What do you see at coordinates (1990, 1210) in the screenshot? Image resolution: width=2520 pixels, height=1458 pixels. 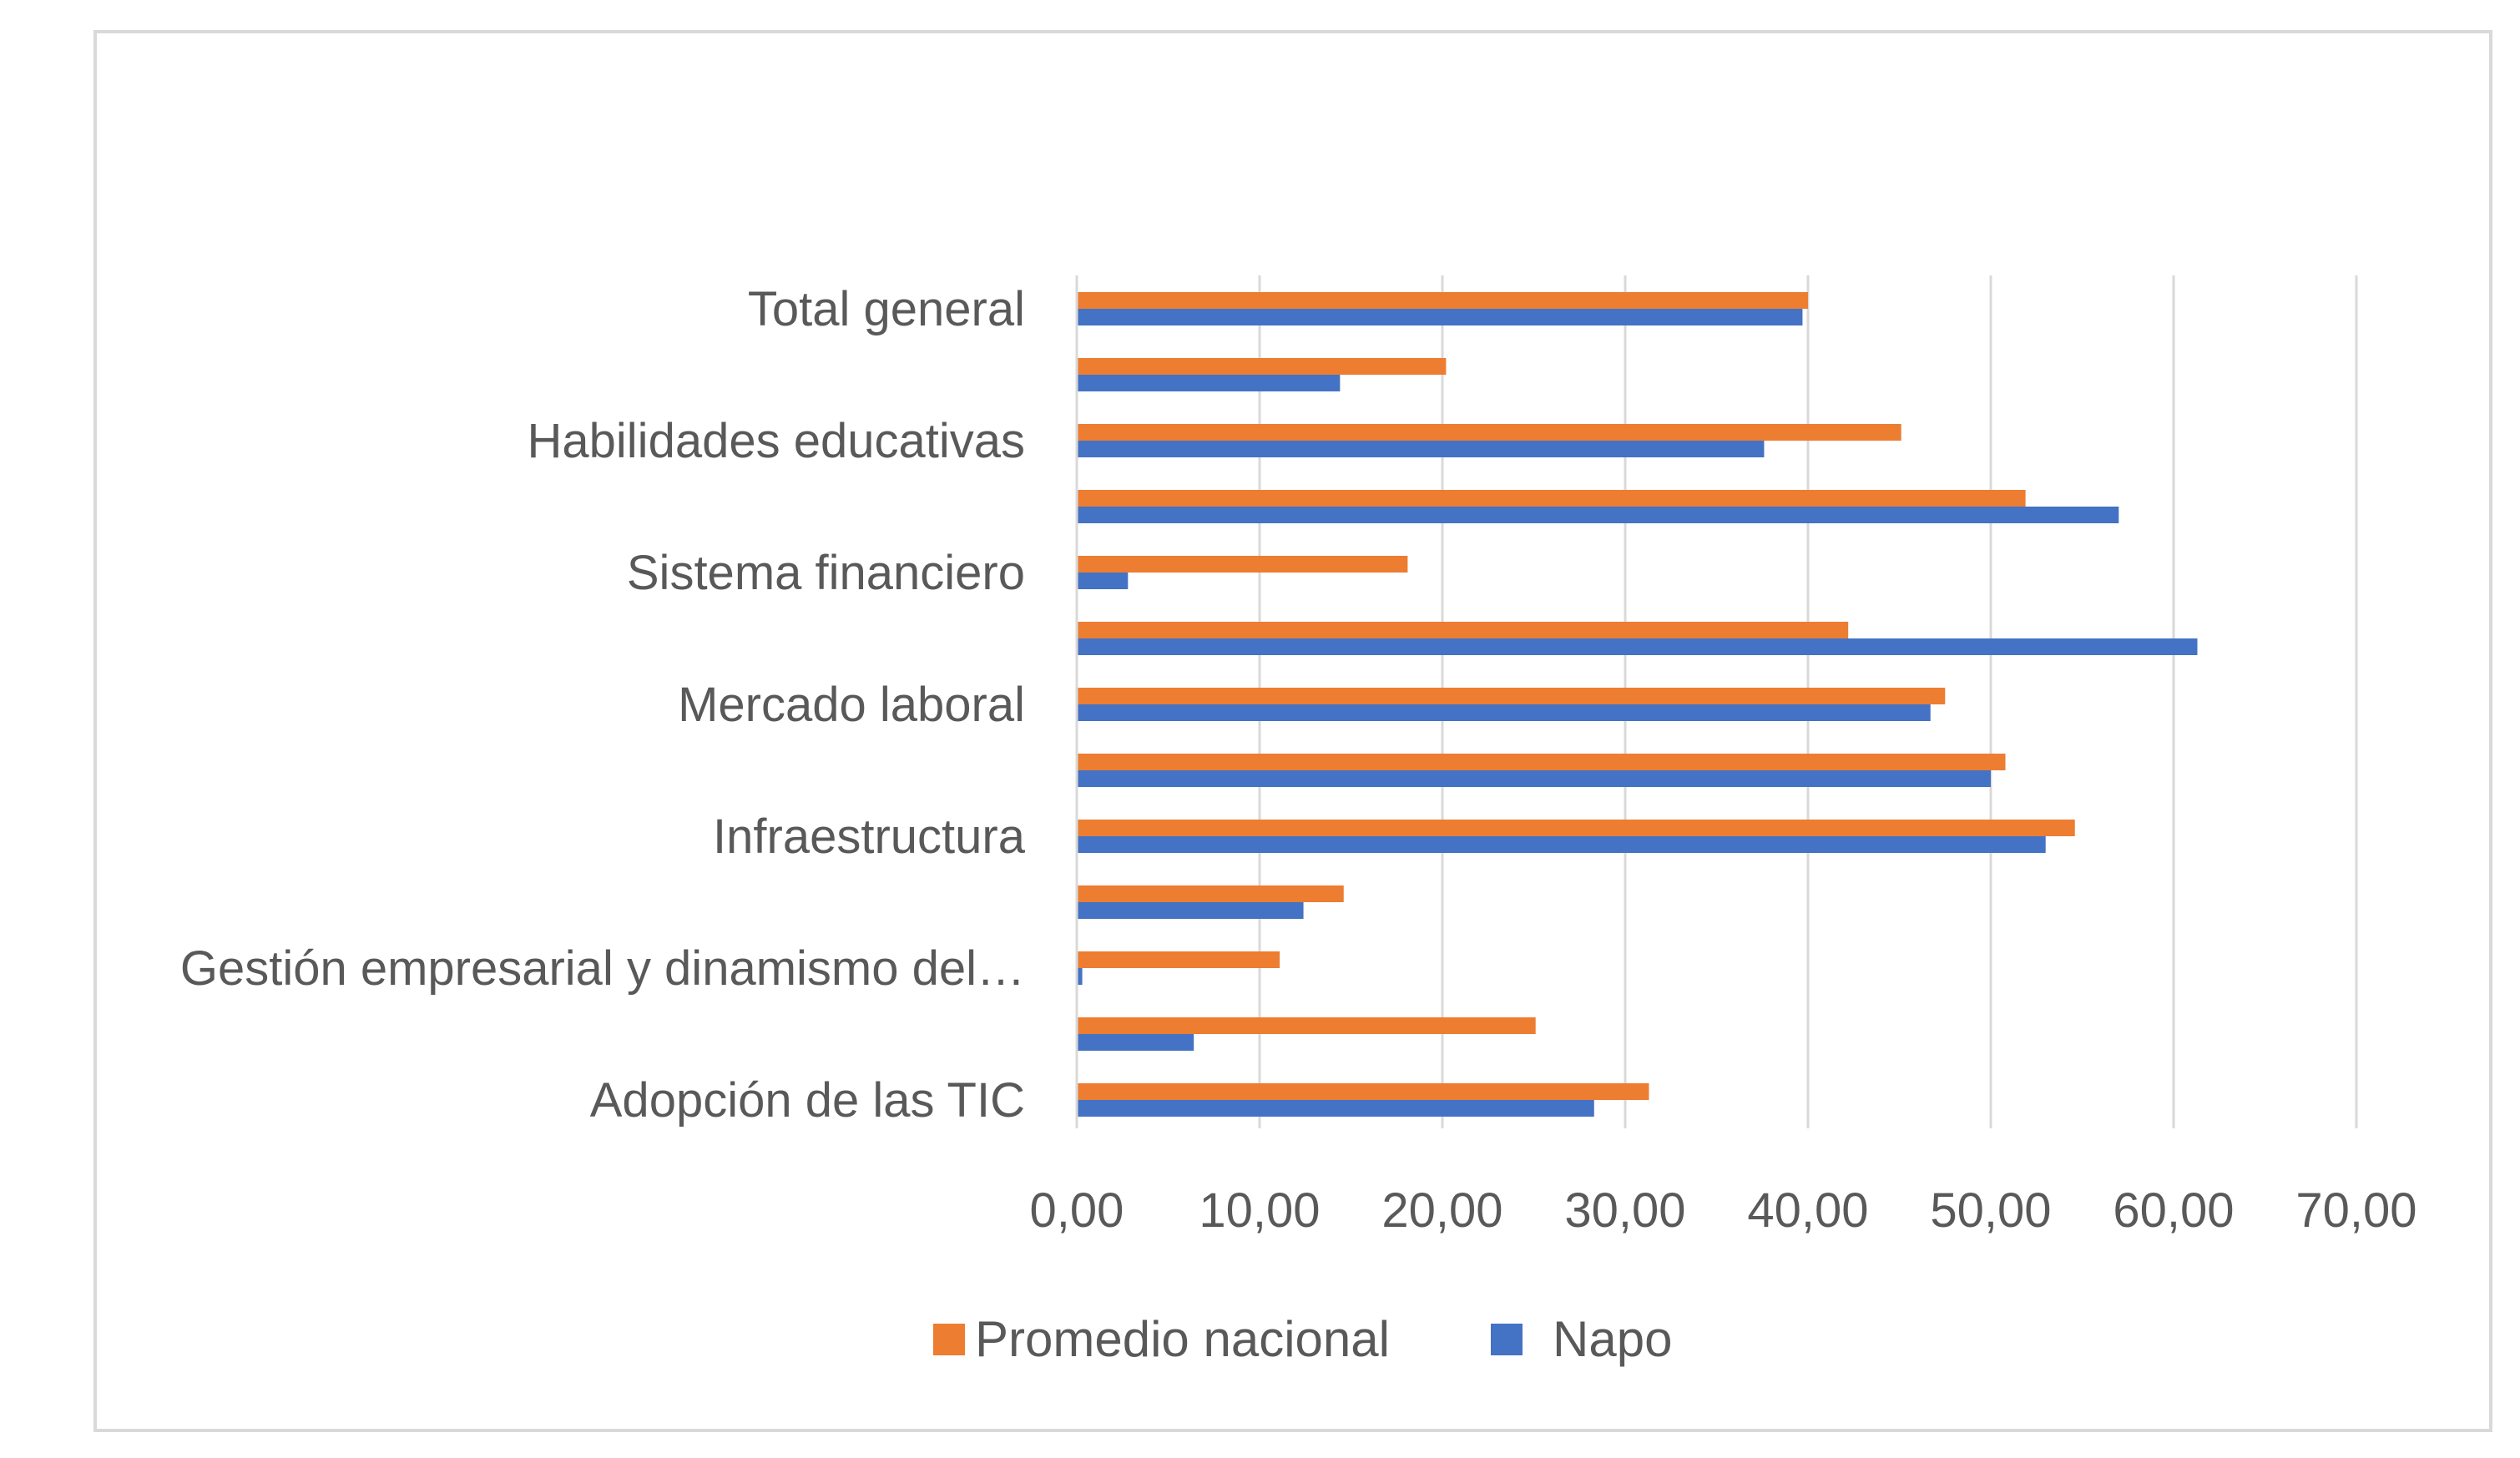 I see `x-tick-label: 50,00` at bounding box center [1990, 1210].